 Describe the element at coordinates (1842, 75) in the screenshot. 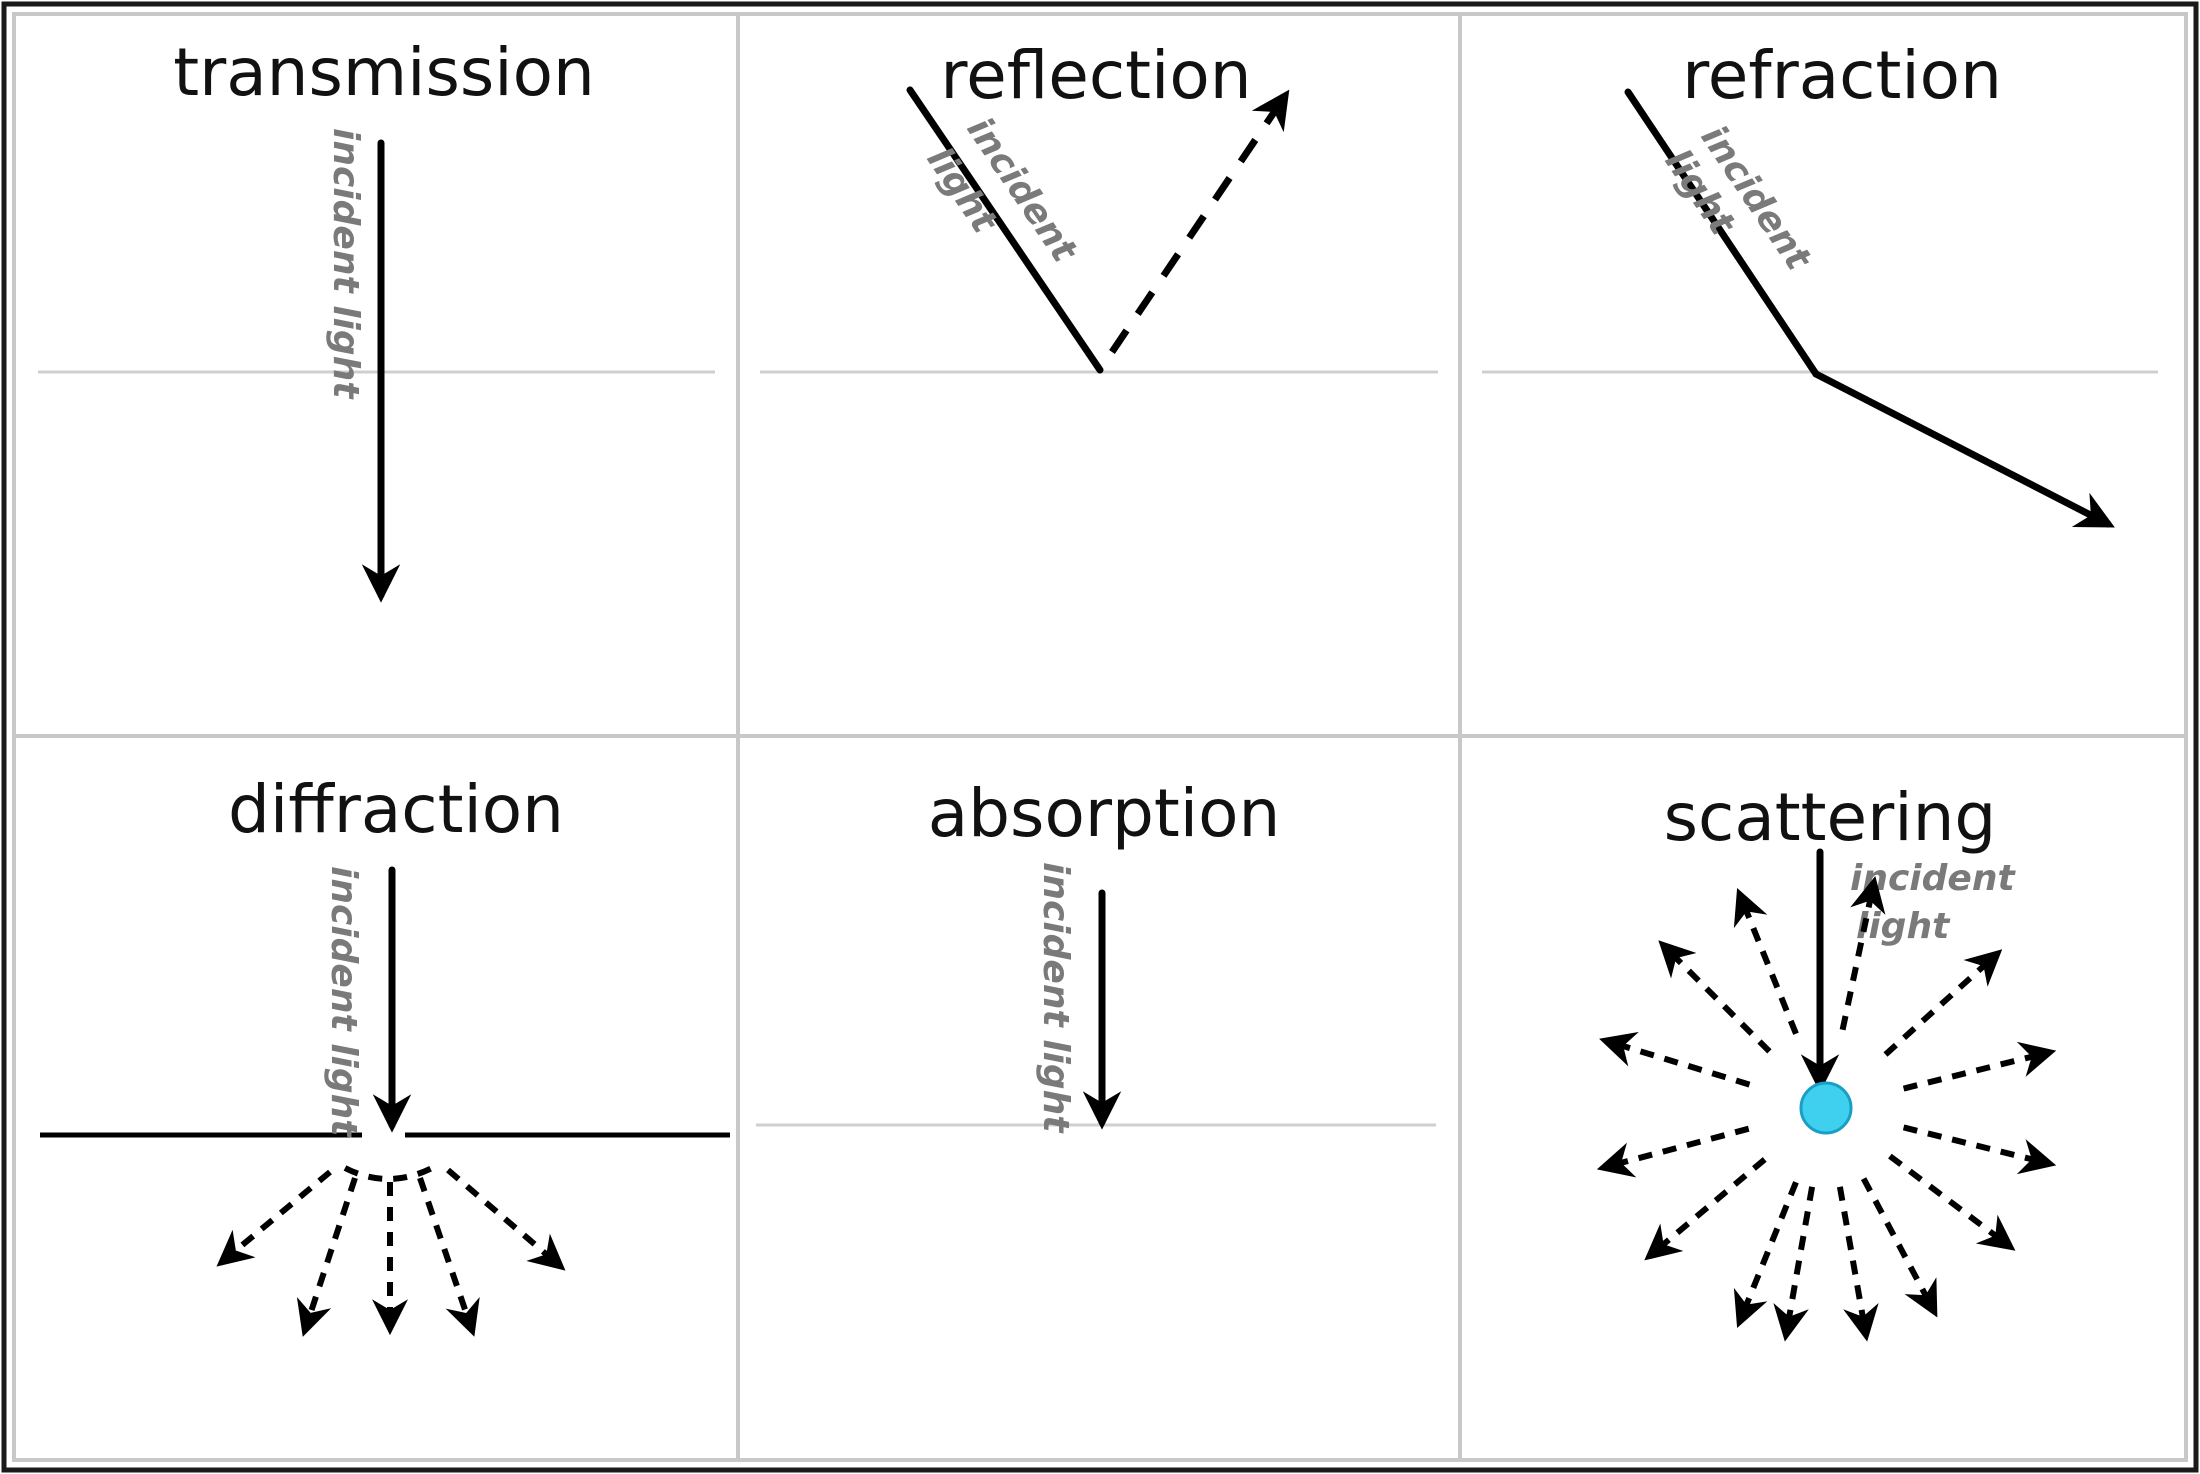

I see `panel-title-refraction: refraction` at that location.